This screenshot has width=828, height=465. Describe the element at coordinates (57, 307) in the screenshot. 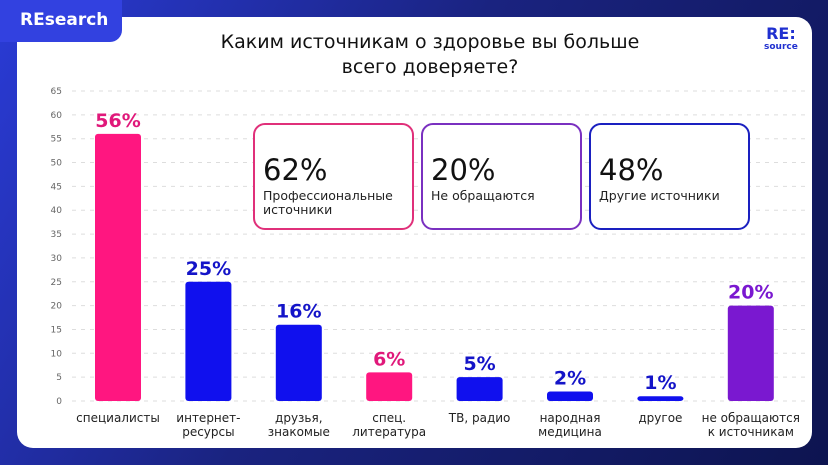

I see `y-tick-label: 20` at that location.